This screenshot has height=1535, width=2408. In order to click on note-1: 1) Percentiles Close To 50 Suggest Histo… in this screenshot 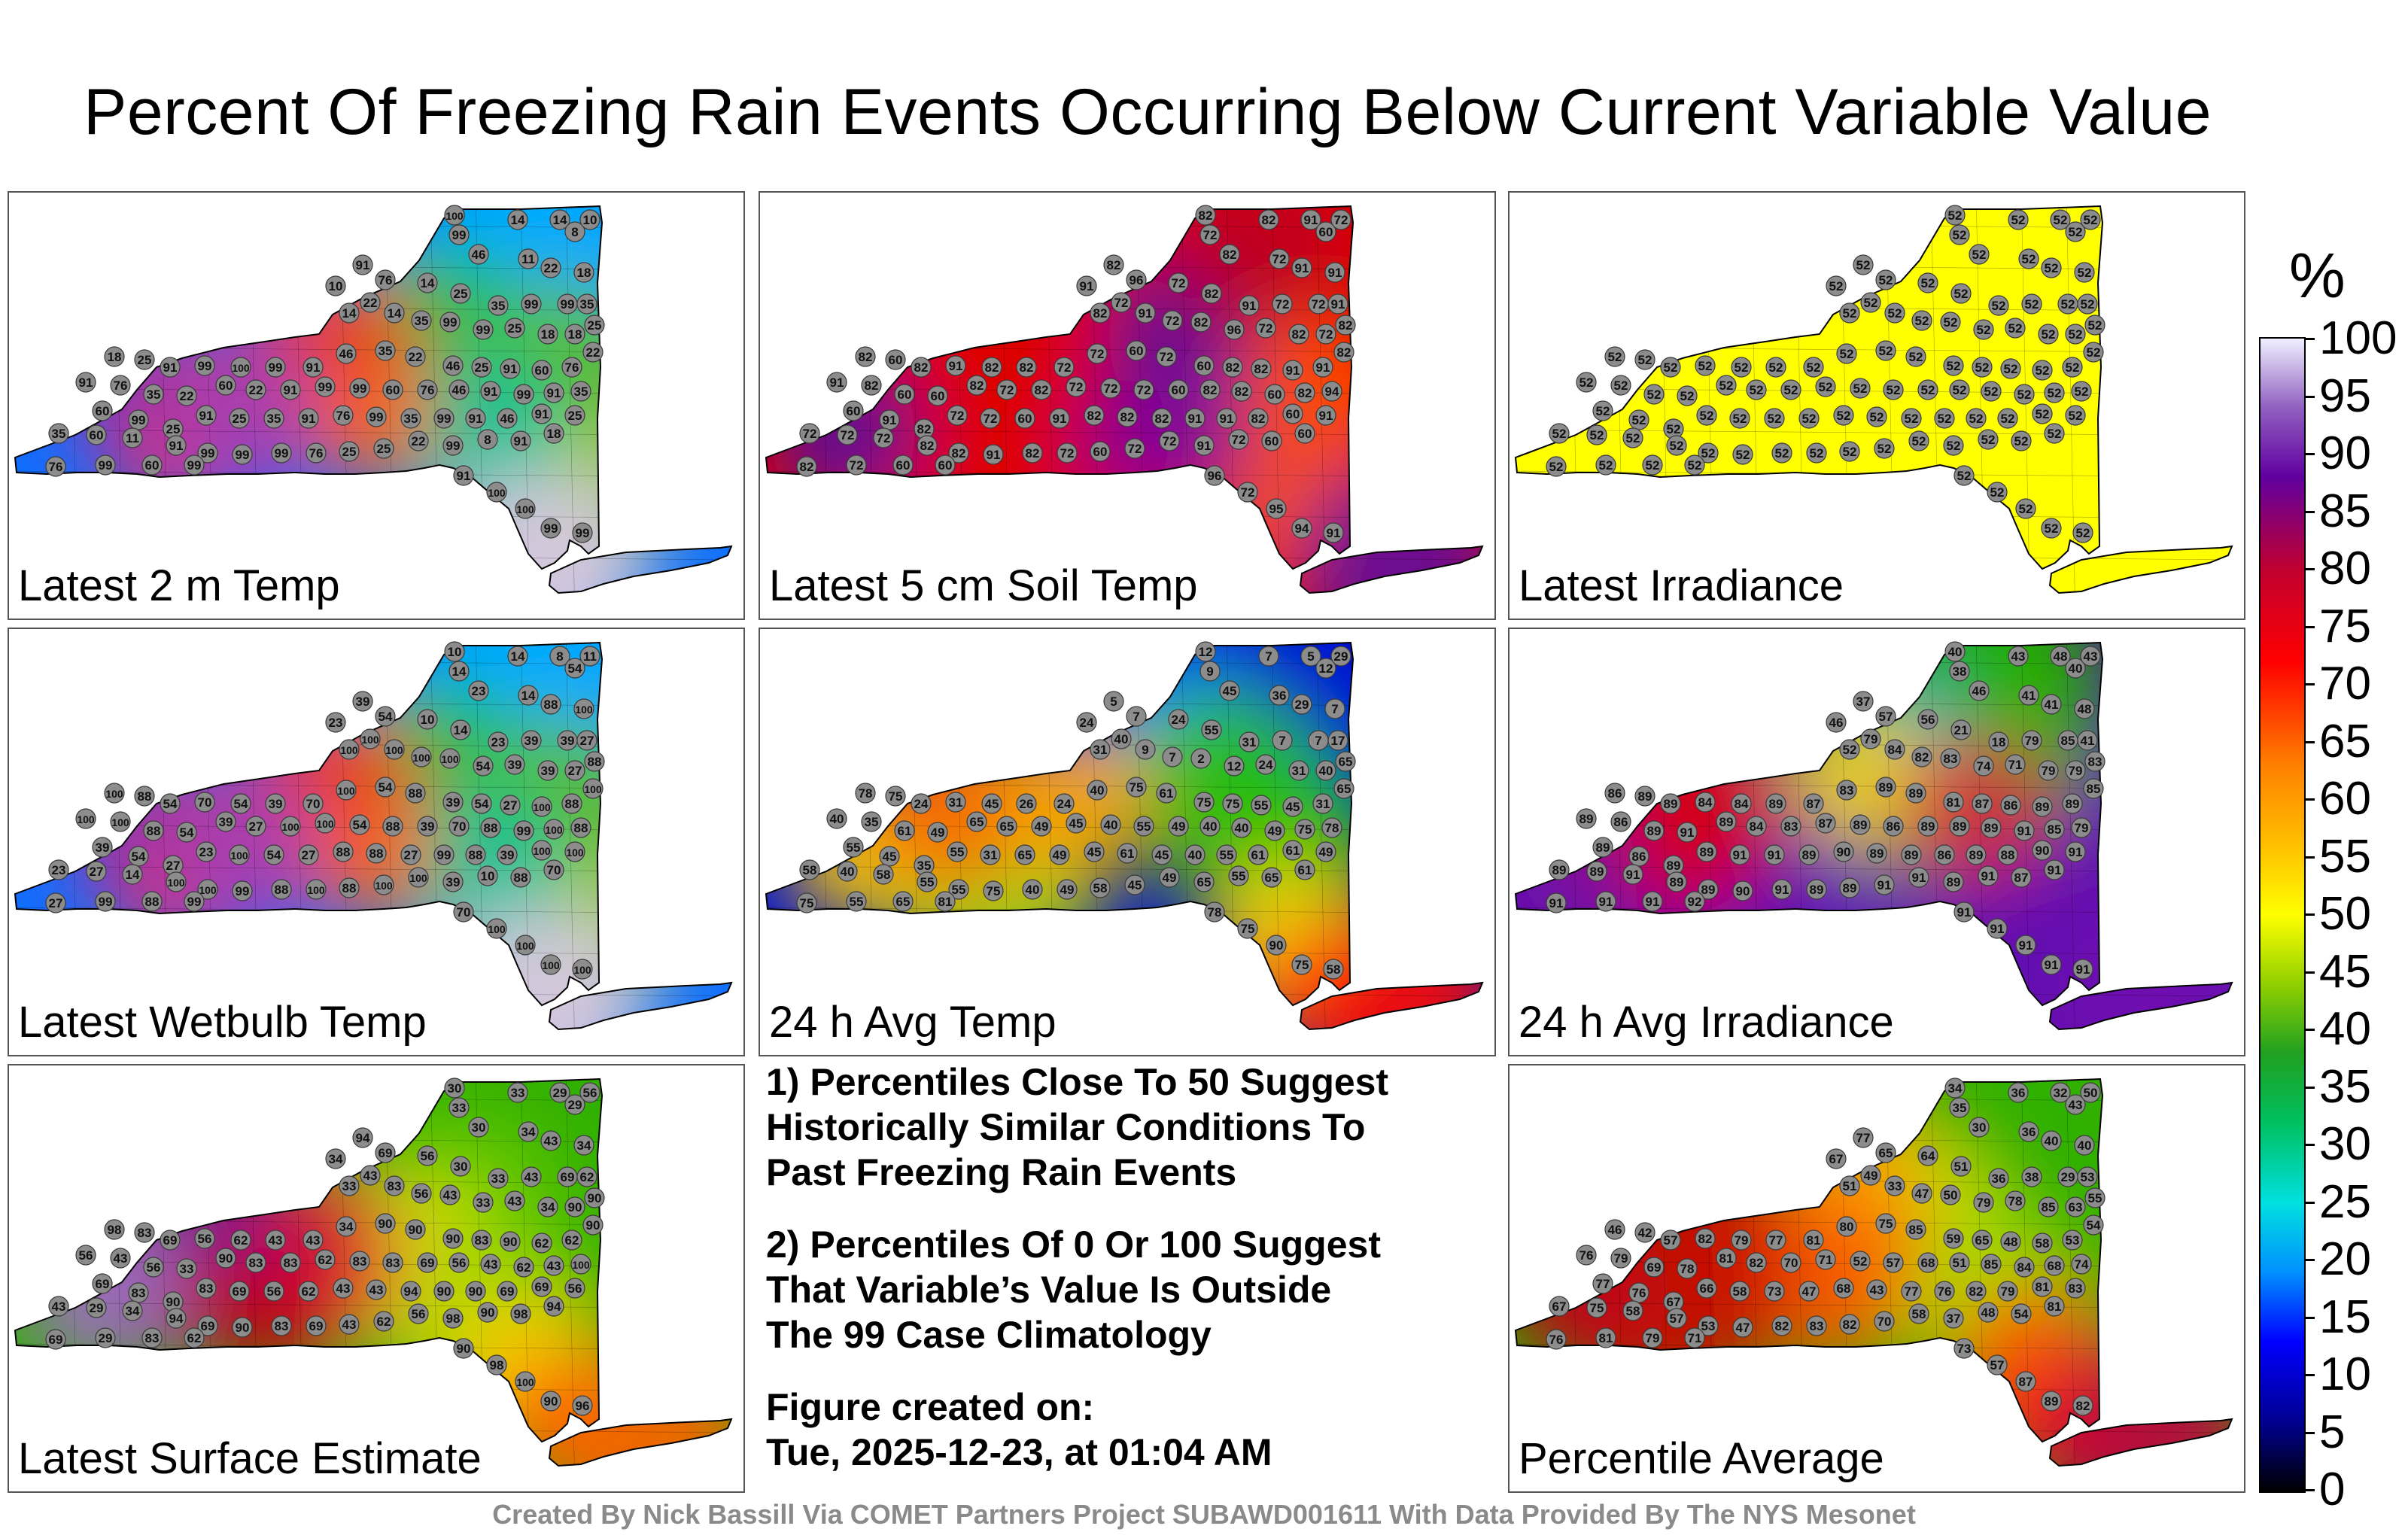, I will do `click(1077, 1127)`.